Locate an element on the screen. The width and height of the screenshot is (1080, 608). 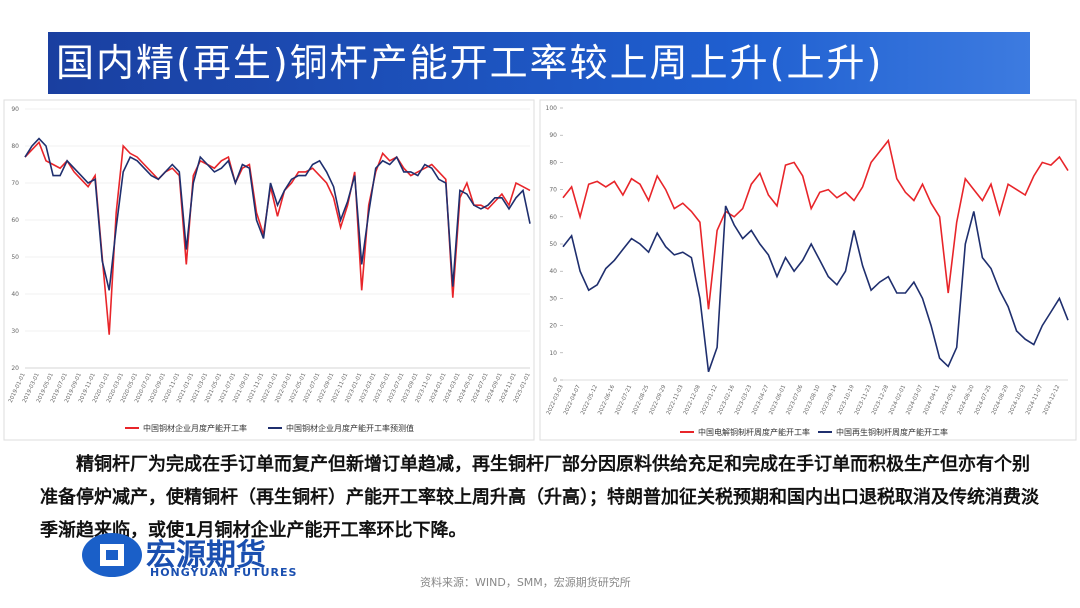
legend-label: 中国电解铜制杆周度产能开工率 is located at coordinates (754, 432).